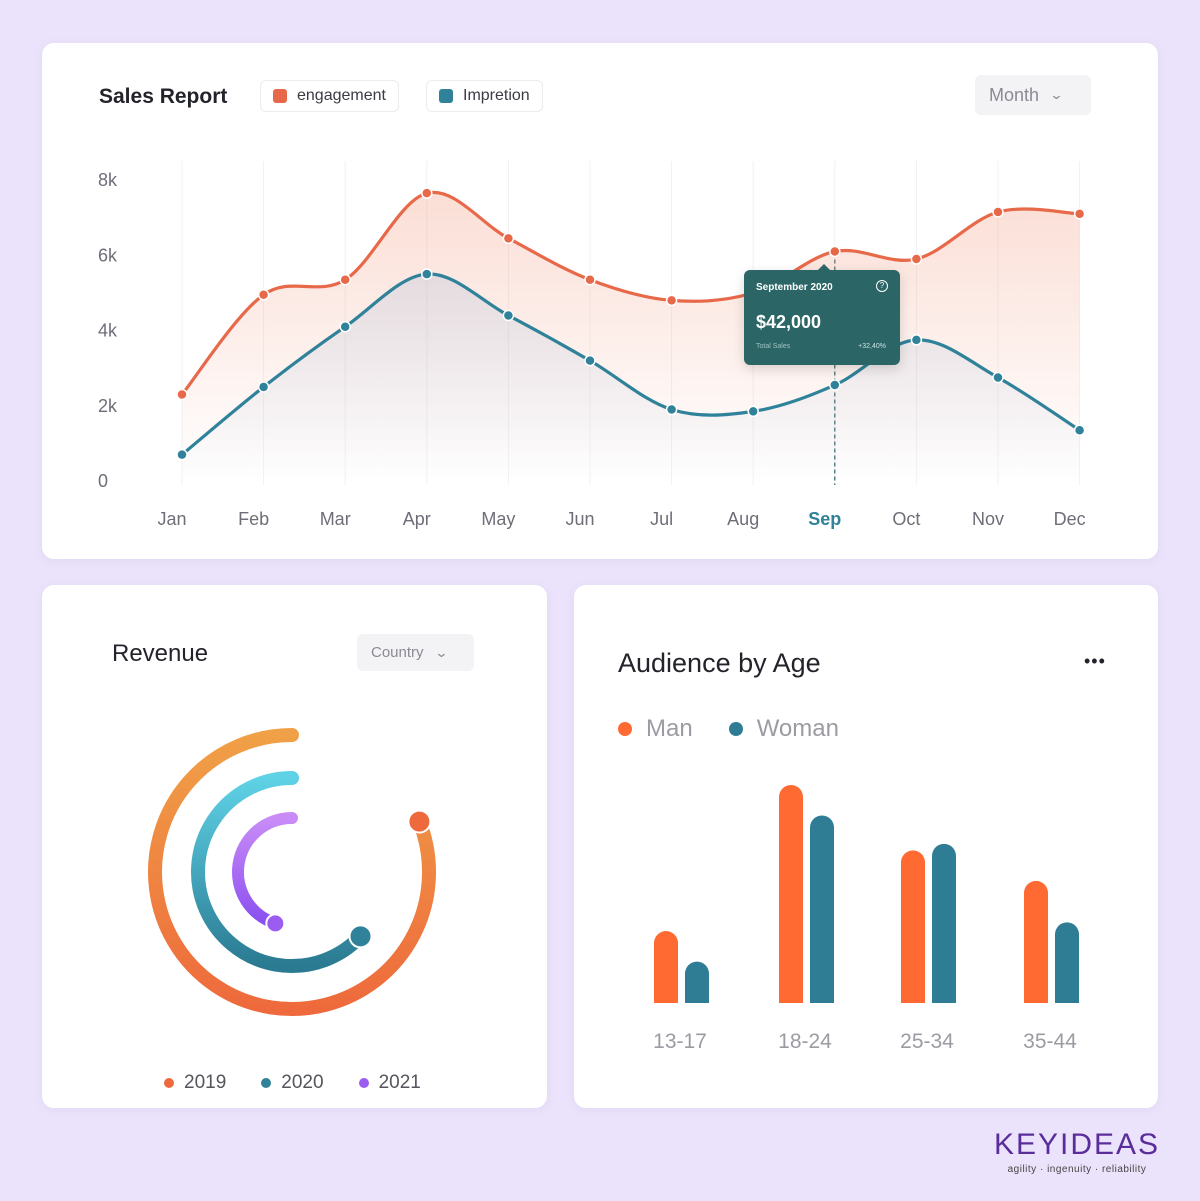 Image resolution: width=1200 pixels, height=1201 pixels. I want to click on legend-2019-label: 2019, so click(205, 1082).